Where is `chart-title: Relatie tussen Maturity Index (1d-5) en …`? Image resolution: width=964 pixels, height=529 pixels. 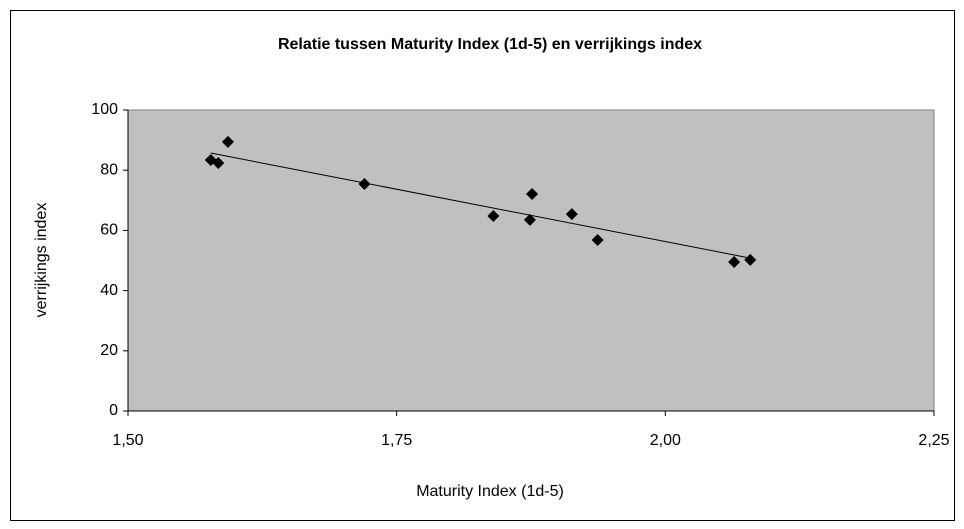 chart-title: Relatie tussen Maturity Index (1d-5) en … is located at coordinates (490, 44).